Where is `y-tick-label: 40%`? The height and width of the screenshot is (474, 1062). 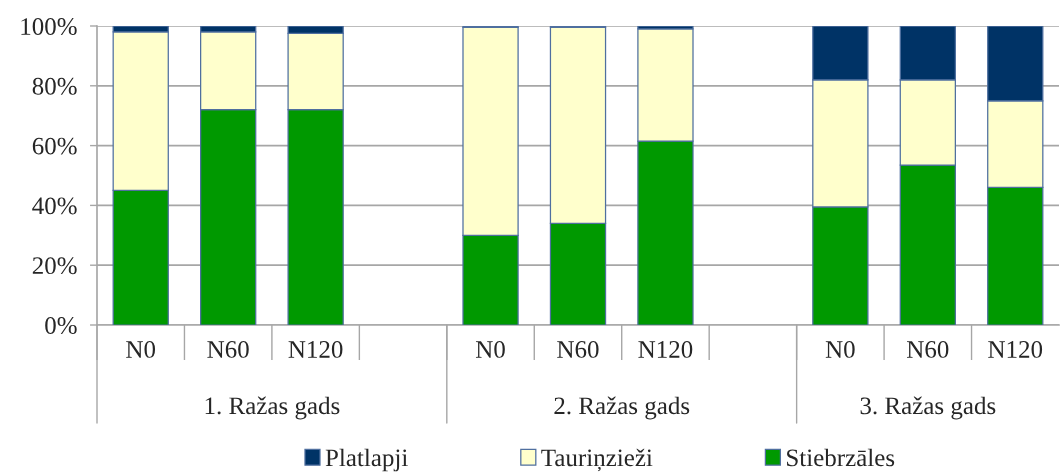 y-tick-label: 40% is located at coordinates (54, 206).